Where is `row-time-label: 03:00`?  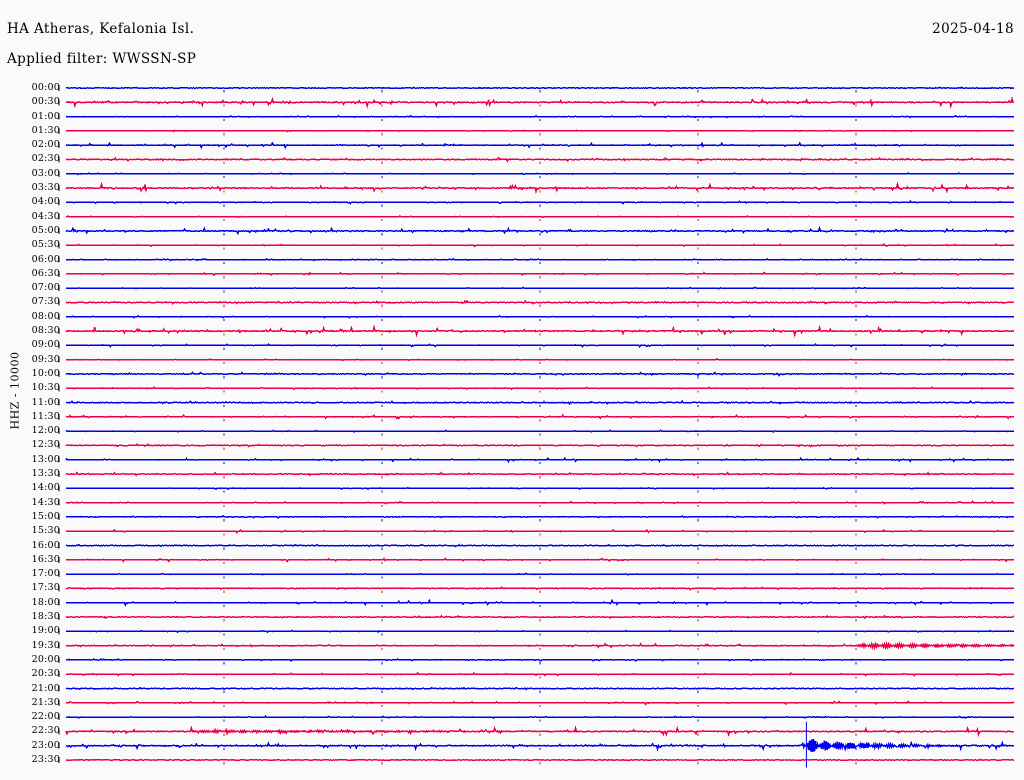
row-time-label: 03:00 is located at coordinates (45, 173).